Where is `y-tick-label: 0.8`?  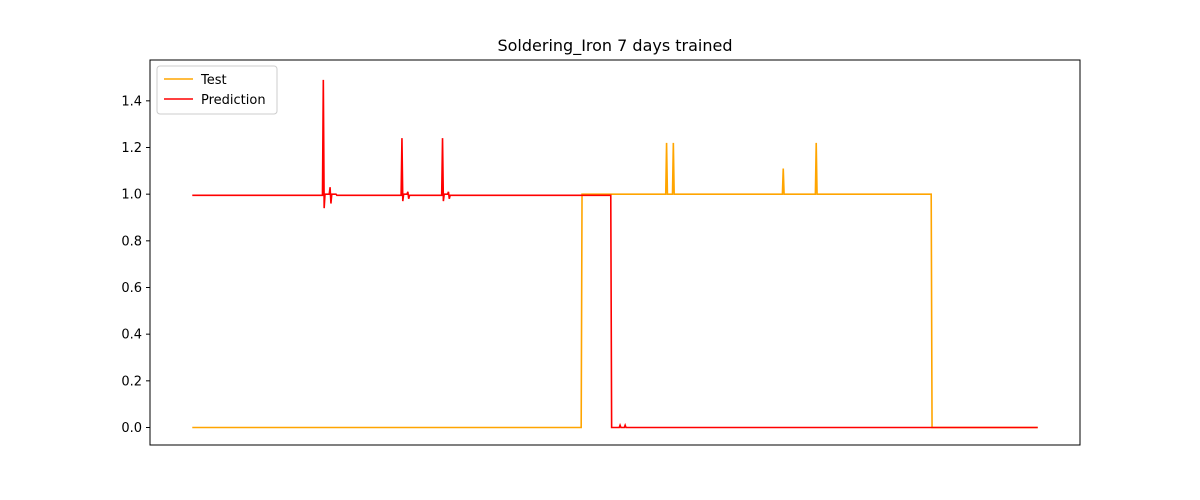
y-tick-label: 0.8 is located at coordinates (131, 241).